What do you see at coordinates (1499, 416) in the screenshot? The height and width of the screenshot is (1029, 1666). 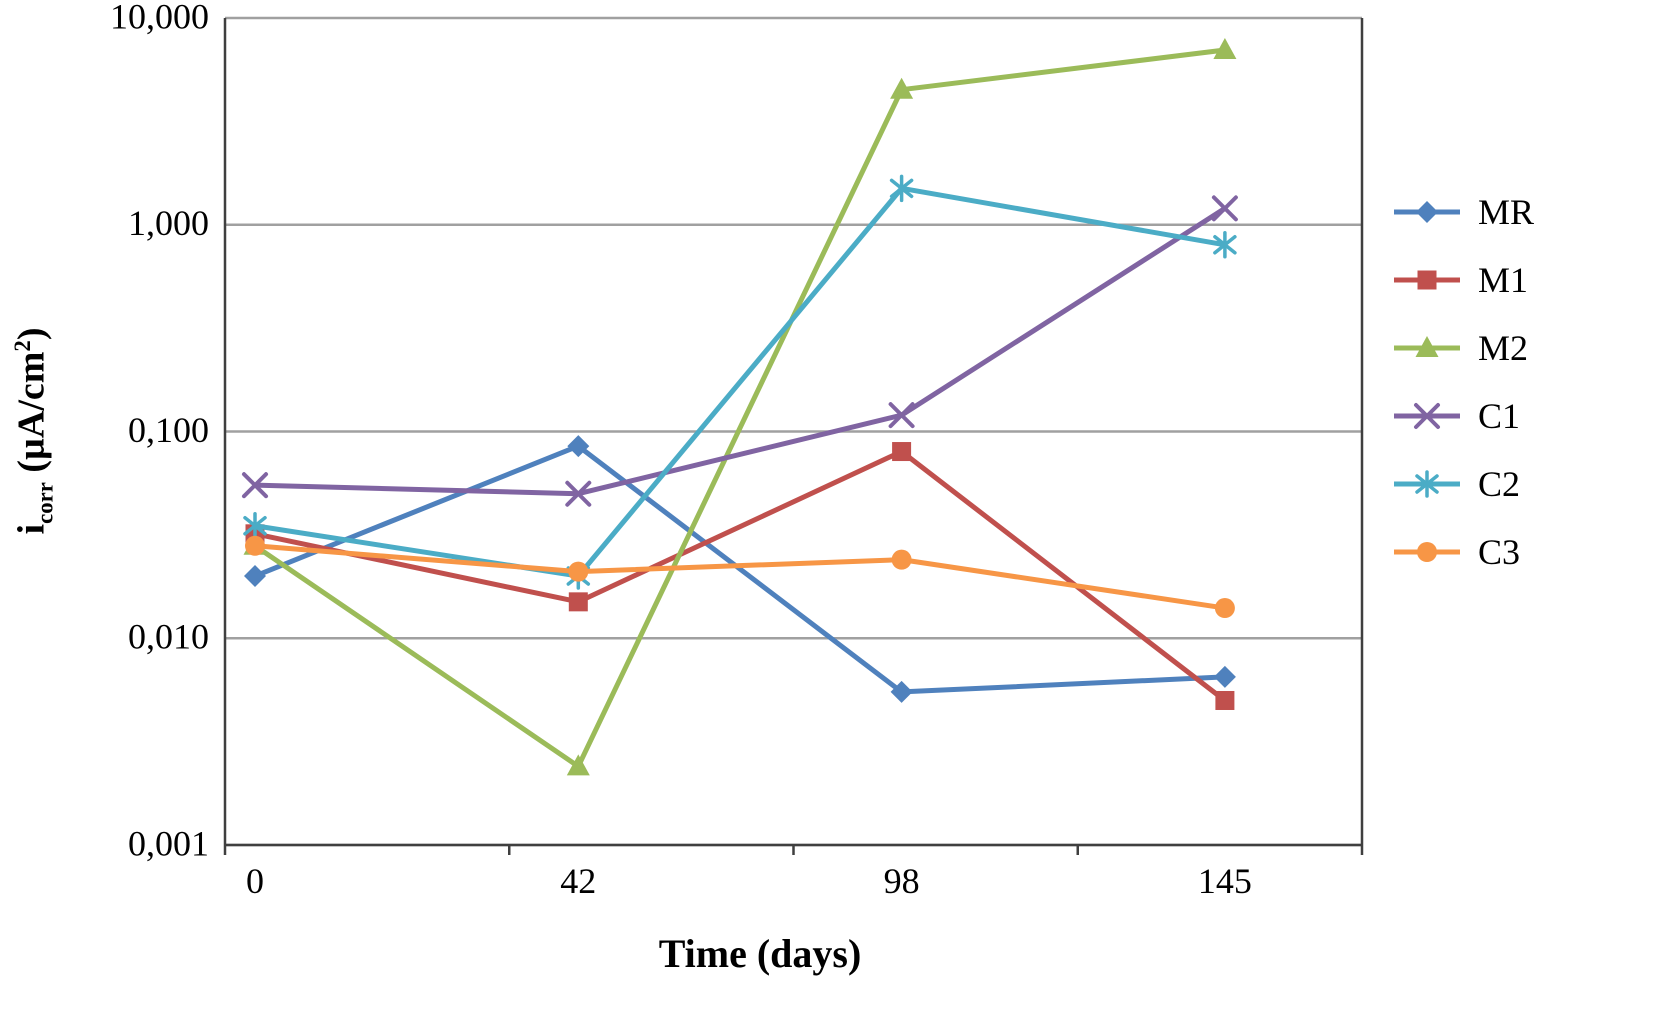 I see `legend-label-C1: C1` at bounding box center [1499, 416].